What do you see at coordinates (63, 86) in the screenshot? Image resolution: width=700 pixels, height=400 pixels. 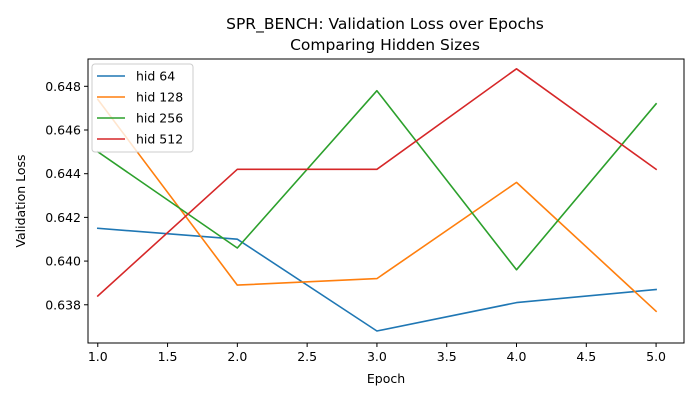 I see `y-tick-label: 0.648` at bounding box center [63, 86].